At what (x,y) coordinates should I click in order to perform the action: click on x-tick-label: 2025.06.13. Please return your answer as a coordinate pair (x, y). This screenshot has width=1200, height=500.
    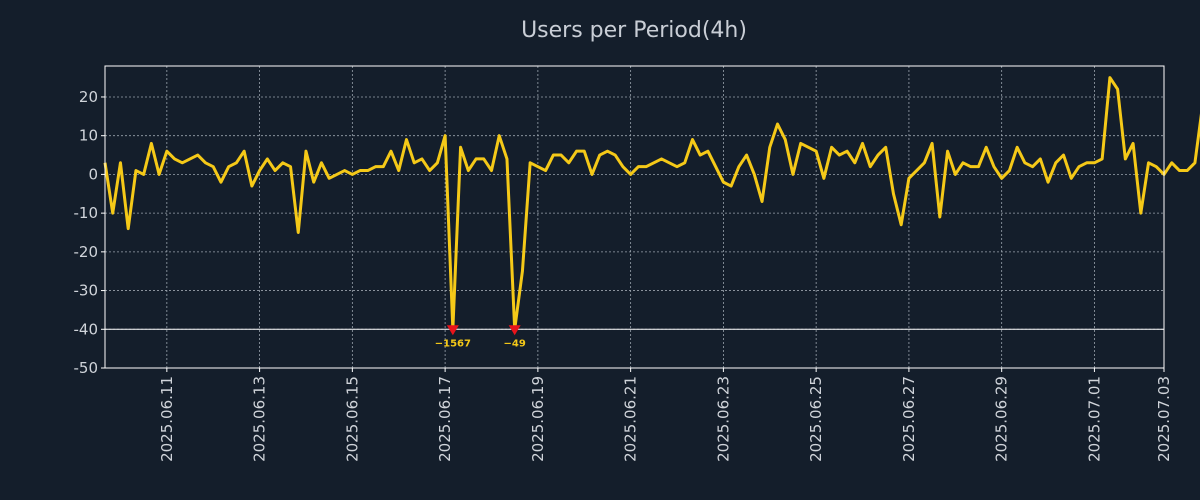
    Looking at the image, I should click on (260, 419).